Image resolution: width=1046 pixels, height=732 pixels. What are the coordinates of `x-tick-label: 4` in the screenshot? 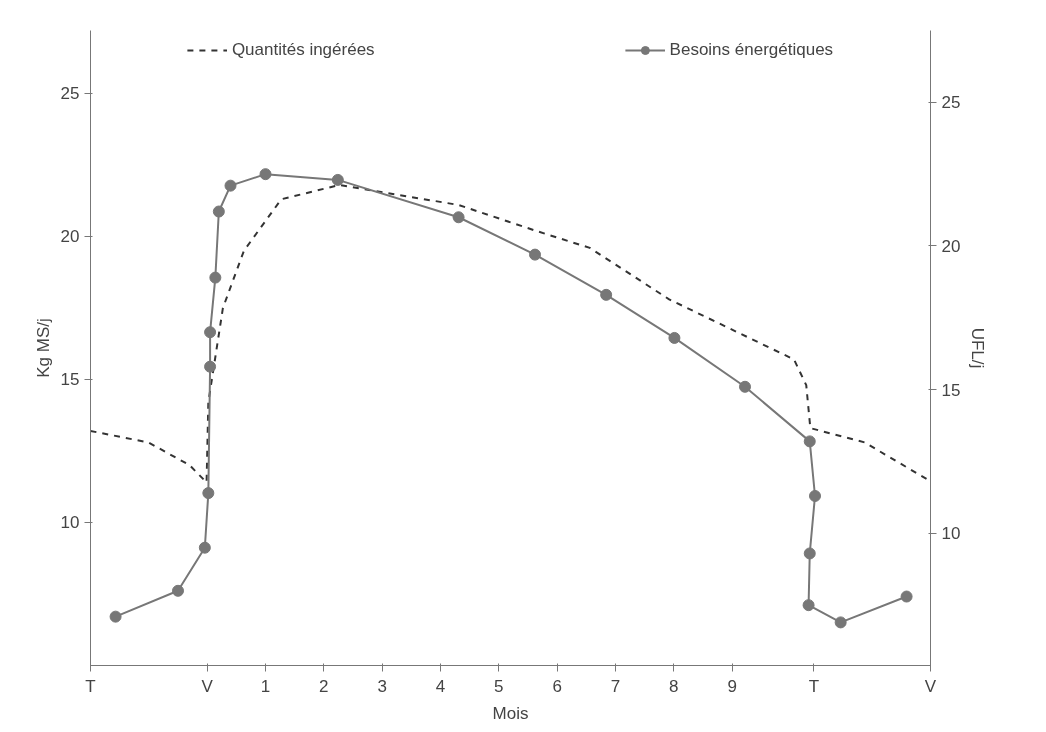 It's located at (440, 686).